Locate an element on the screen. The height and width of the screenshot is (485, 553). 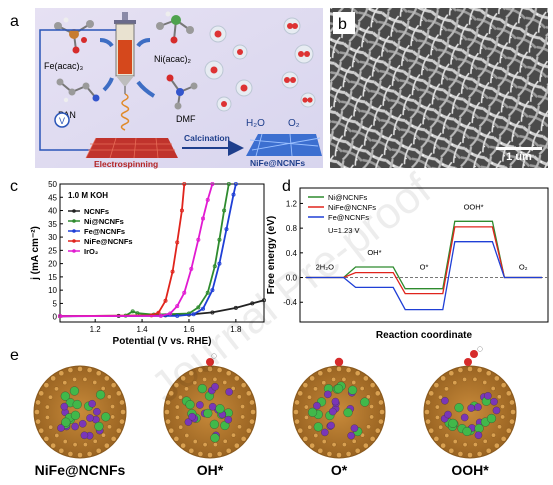
y-tick-label: 50 is located at coordinates (52, 184).